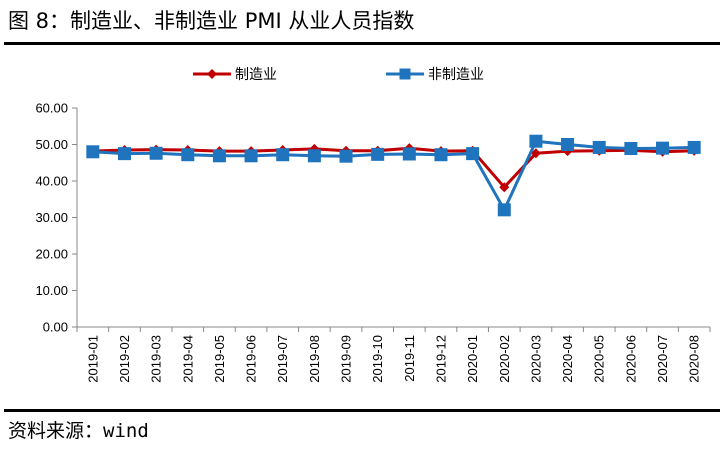 This screenshot has width=724, height=451. Describe the element at coordinates (456, 75) in the screenshot. I see `legend-label: 非制造业` at that location.